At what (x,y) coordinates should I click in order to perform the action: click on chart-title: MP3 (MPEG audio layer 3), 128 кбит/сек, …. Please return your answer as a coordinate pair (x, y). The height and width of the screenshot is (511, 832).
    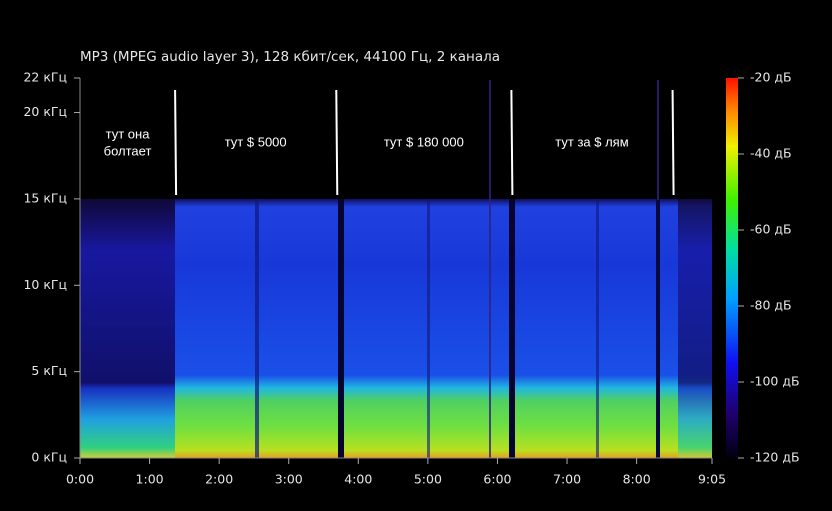
    Looking at the image, I should click on (290, 57).